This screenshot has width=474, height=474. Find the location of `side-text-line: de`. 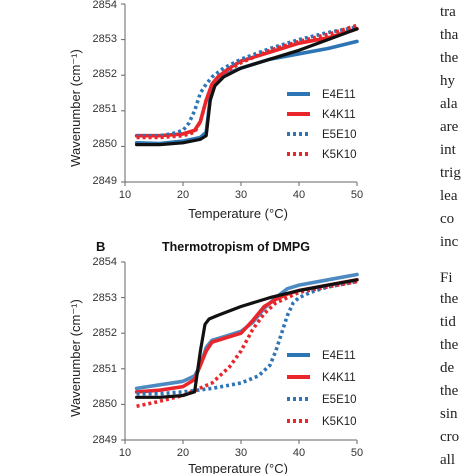

side-text-line: de is located at coordinates (447, 368).